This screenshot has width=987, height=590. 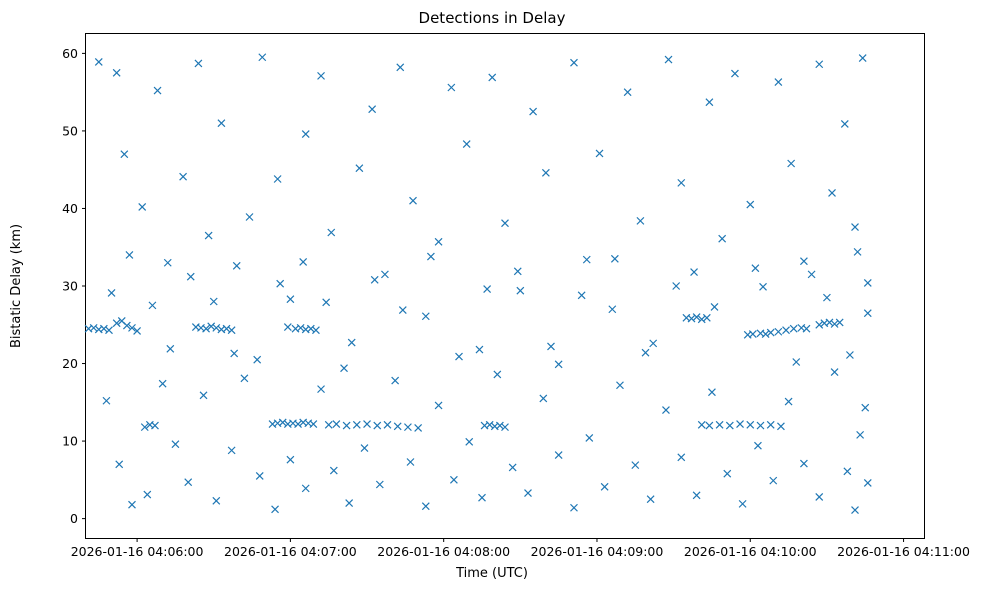 I want to click on y-axis-label: Bistatic Delay (km), so click(x=16, y=286).